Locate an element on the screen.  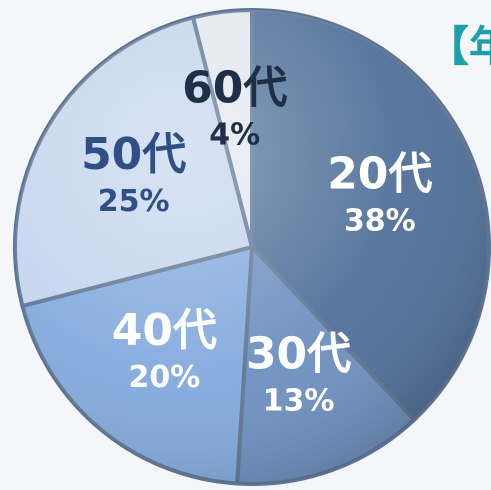
slice-percent-1: 13% is located at coordinates (299, 400).